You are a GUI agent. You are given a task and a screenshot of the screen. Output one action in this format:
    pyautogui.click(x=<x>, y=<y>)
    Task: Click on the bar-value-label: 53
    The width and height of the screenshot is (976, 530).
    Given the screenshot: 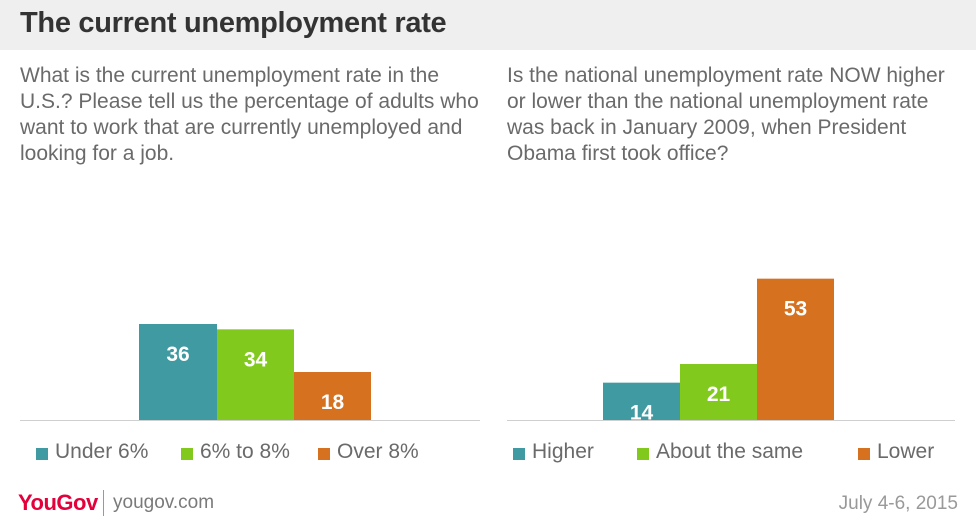 What is the action you would take?
    pyautogui.click(x=795, y=309)
    